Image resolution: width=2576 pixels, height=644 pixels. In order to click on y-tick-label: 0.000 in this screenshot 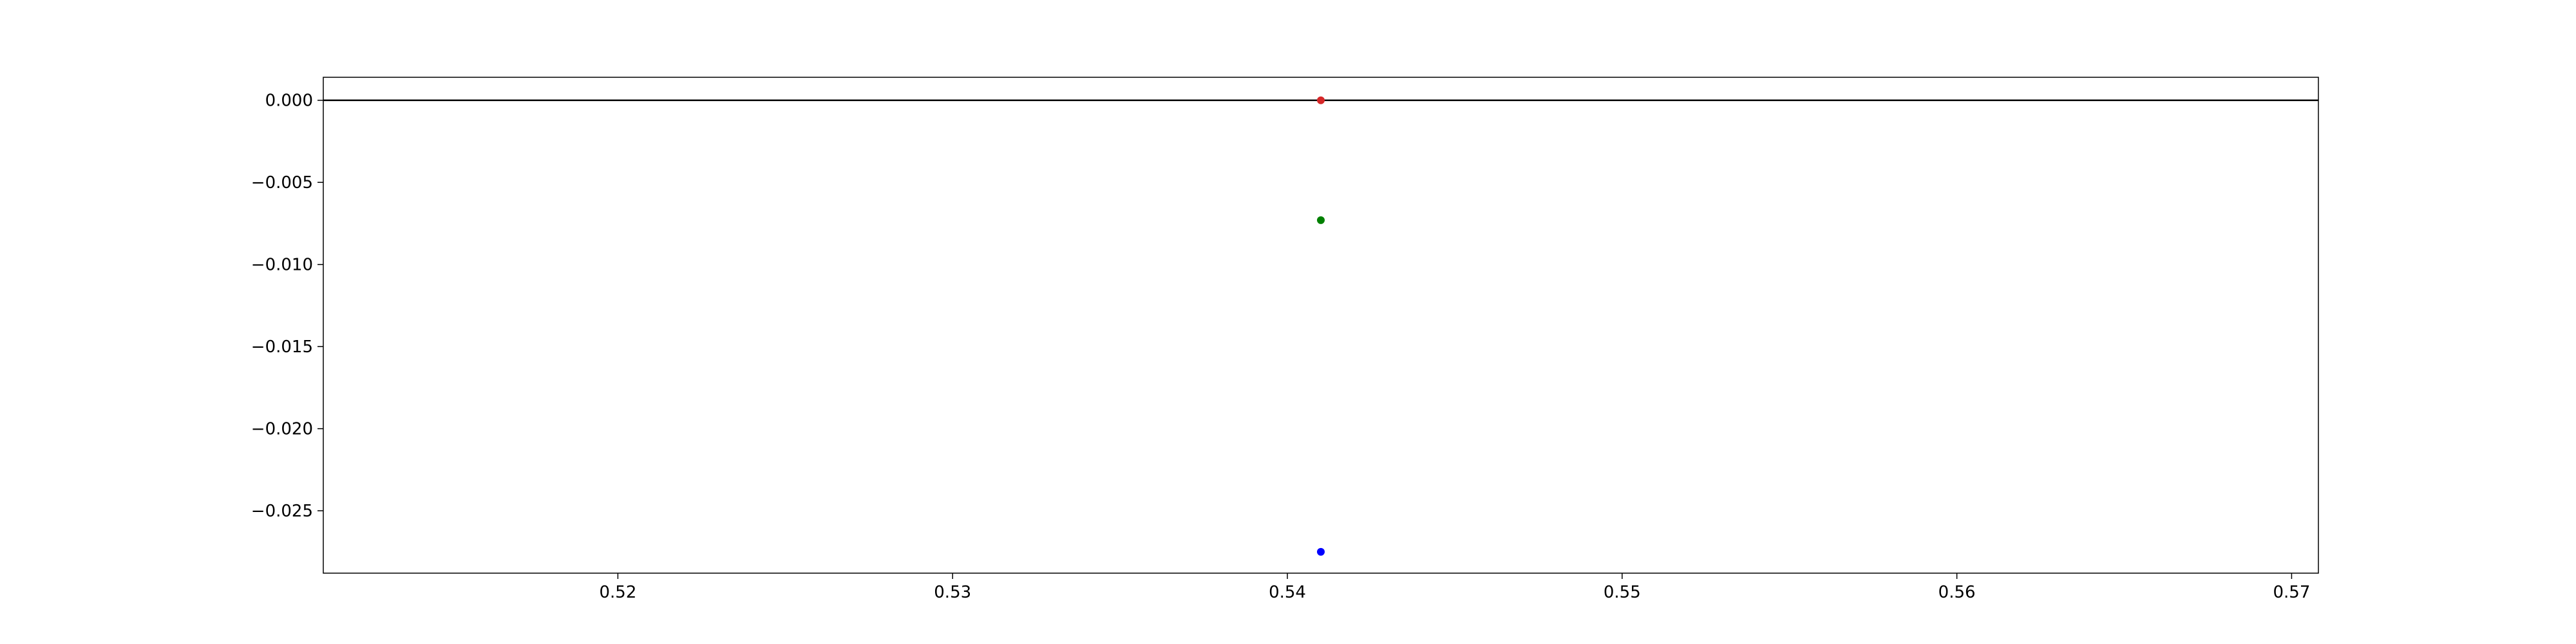, I will do `click(289, 101)`.